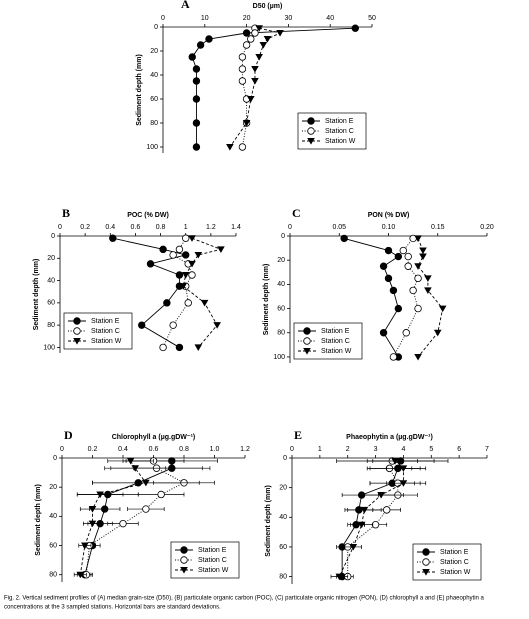  What do you see at coordinates (154, 449) in the screenshot?
I see `x-tick-label: 0.6` at bounding box center [154, 449].